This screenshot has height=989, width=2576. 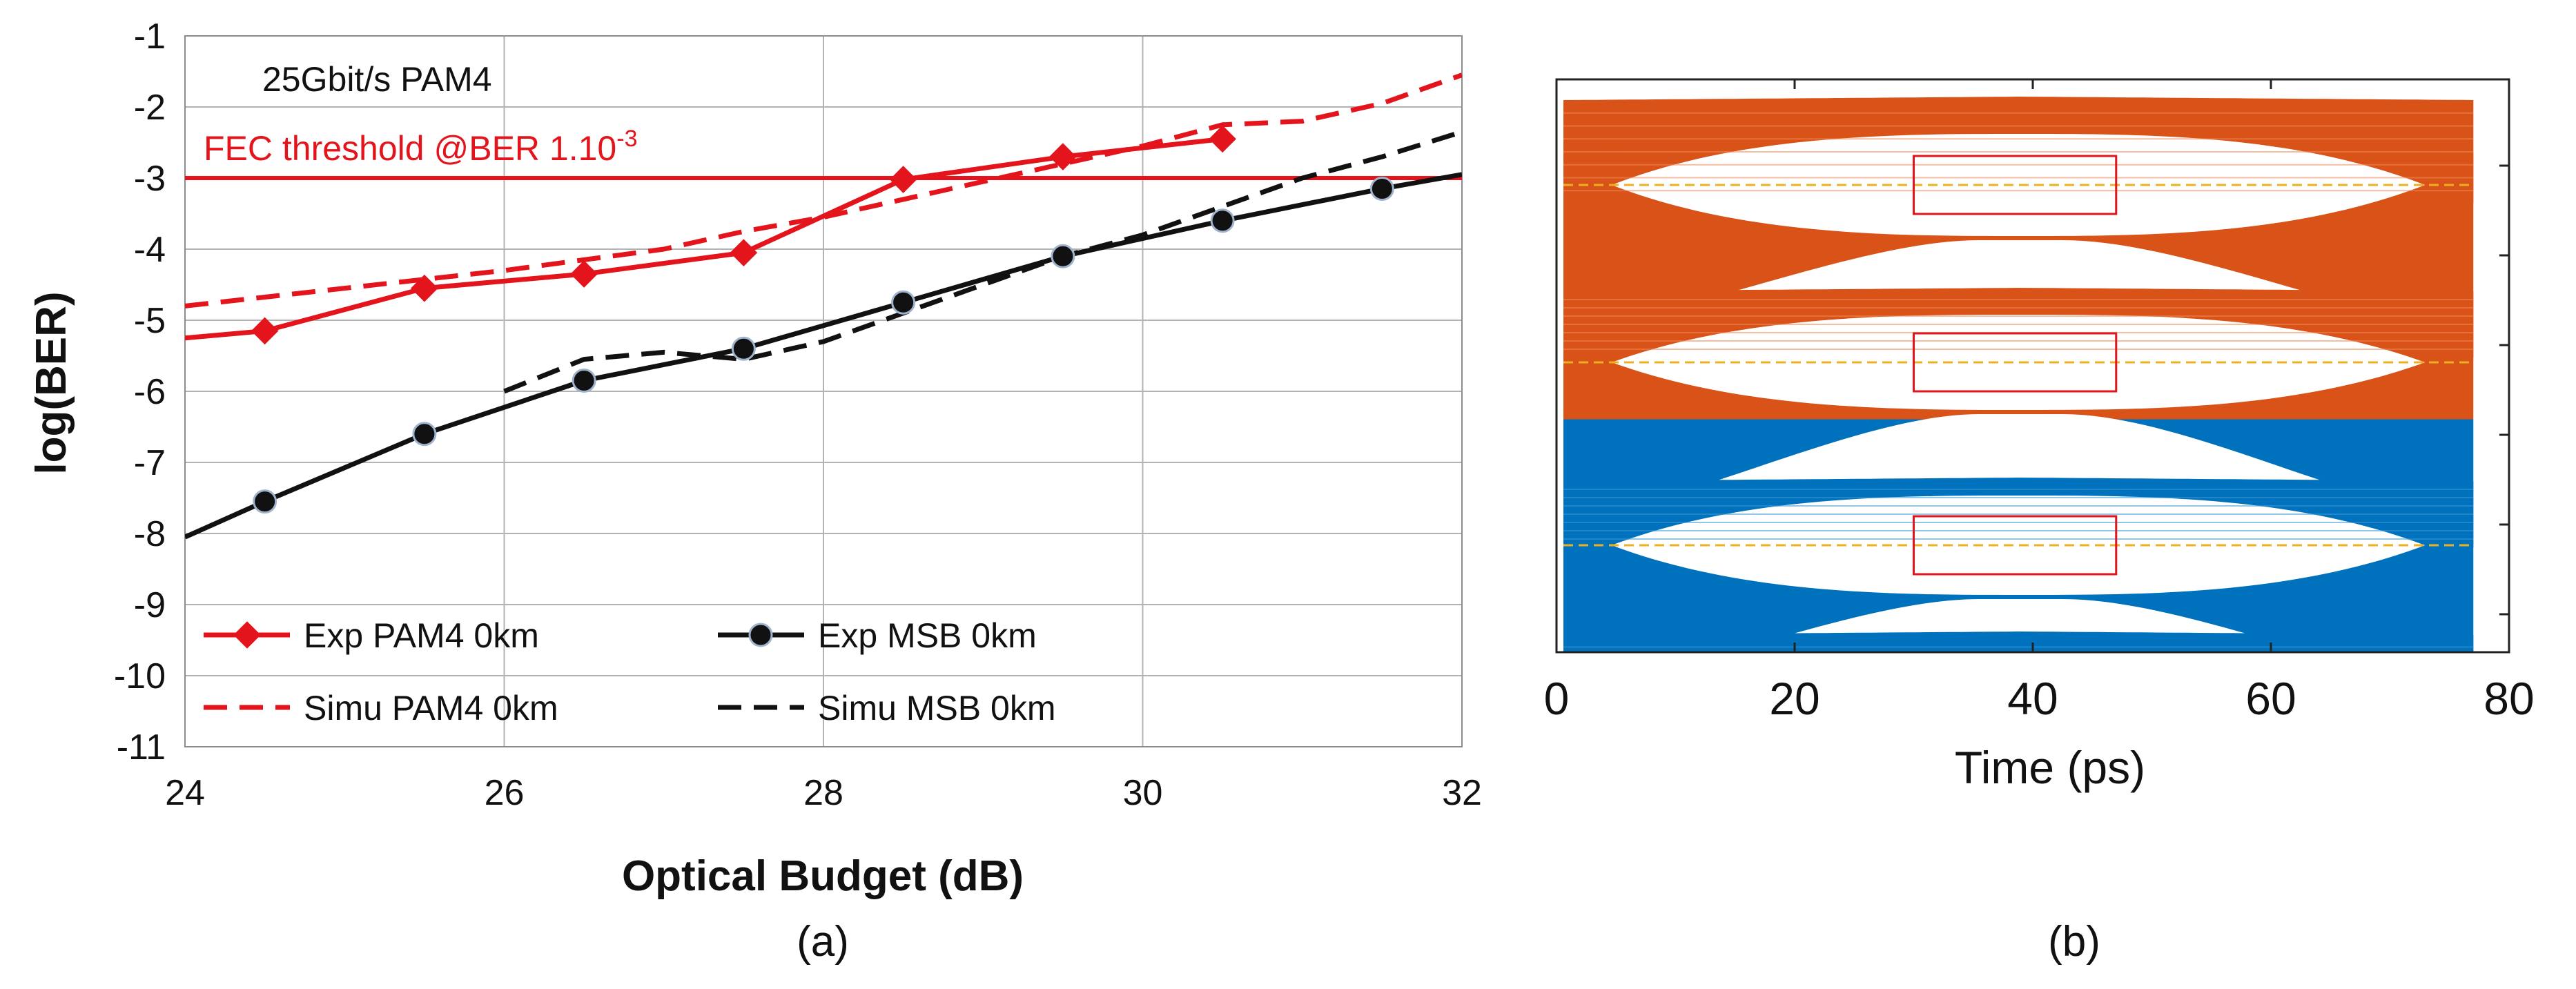 What do you see at coordinates (927, 635) in the screenshot?
I see `legend-label-exp-msb: Exp MSB 0km` at bounding box center [927, 635].